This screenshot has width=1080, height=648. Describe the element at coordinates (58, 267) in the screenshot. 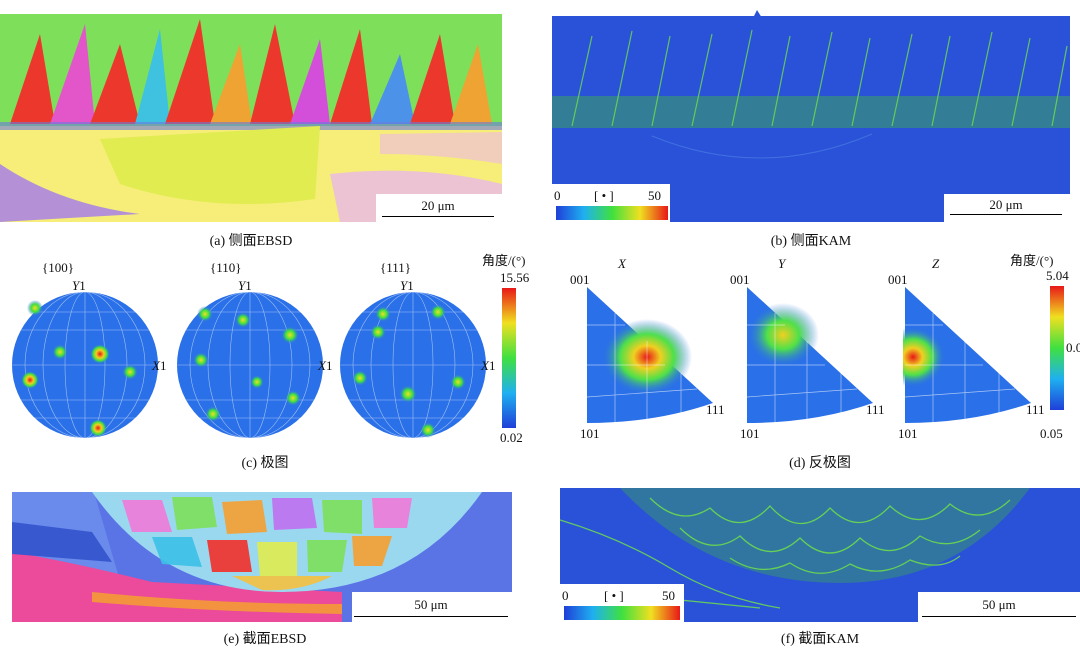

I see `pole-figure-title-100: {100}` at that location.